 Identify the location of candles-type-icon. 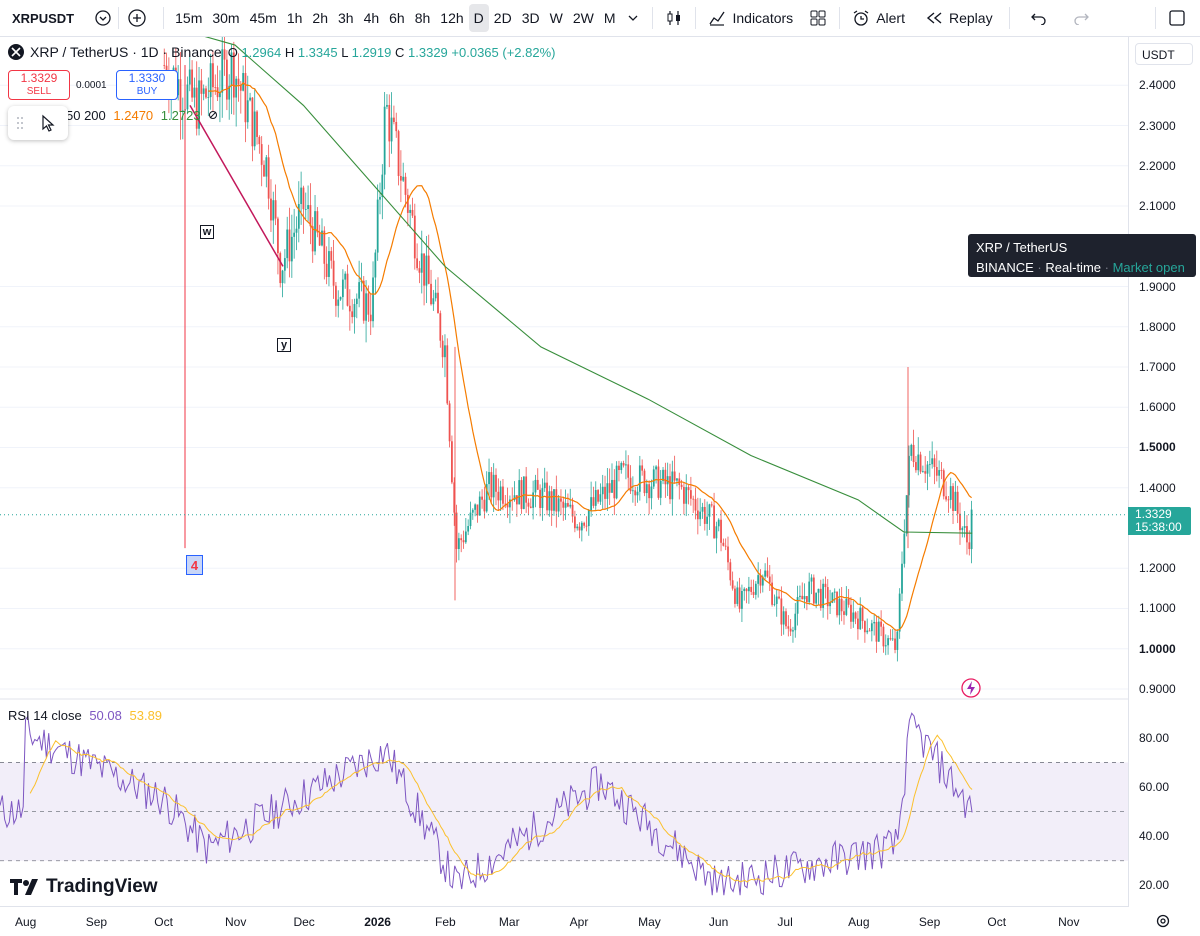
(674, 18).